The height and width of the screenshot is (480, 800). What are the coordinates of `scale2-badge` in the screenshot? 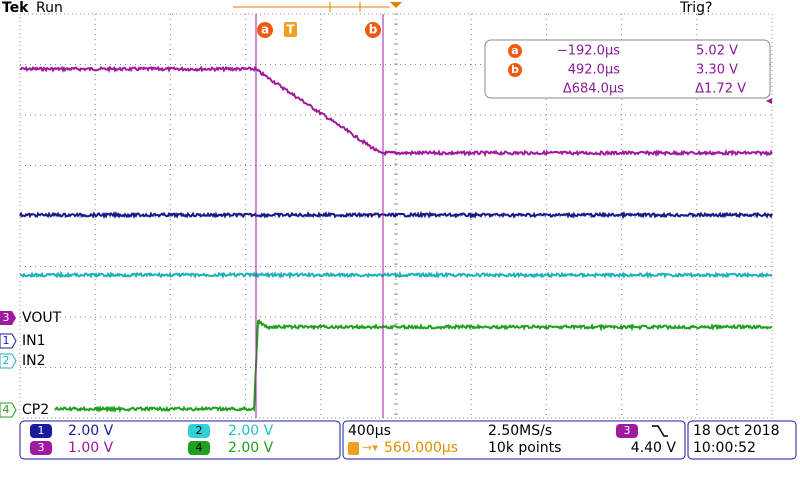 It's located at (199, 431).